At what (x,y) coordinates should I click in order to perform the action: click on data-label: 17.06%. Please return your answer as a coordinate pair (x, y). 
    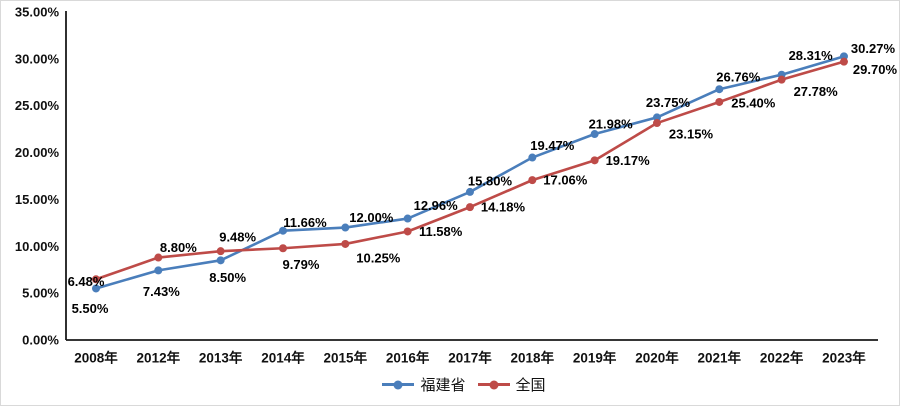
    Looking at the image, I should click on (565, 180).